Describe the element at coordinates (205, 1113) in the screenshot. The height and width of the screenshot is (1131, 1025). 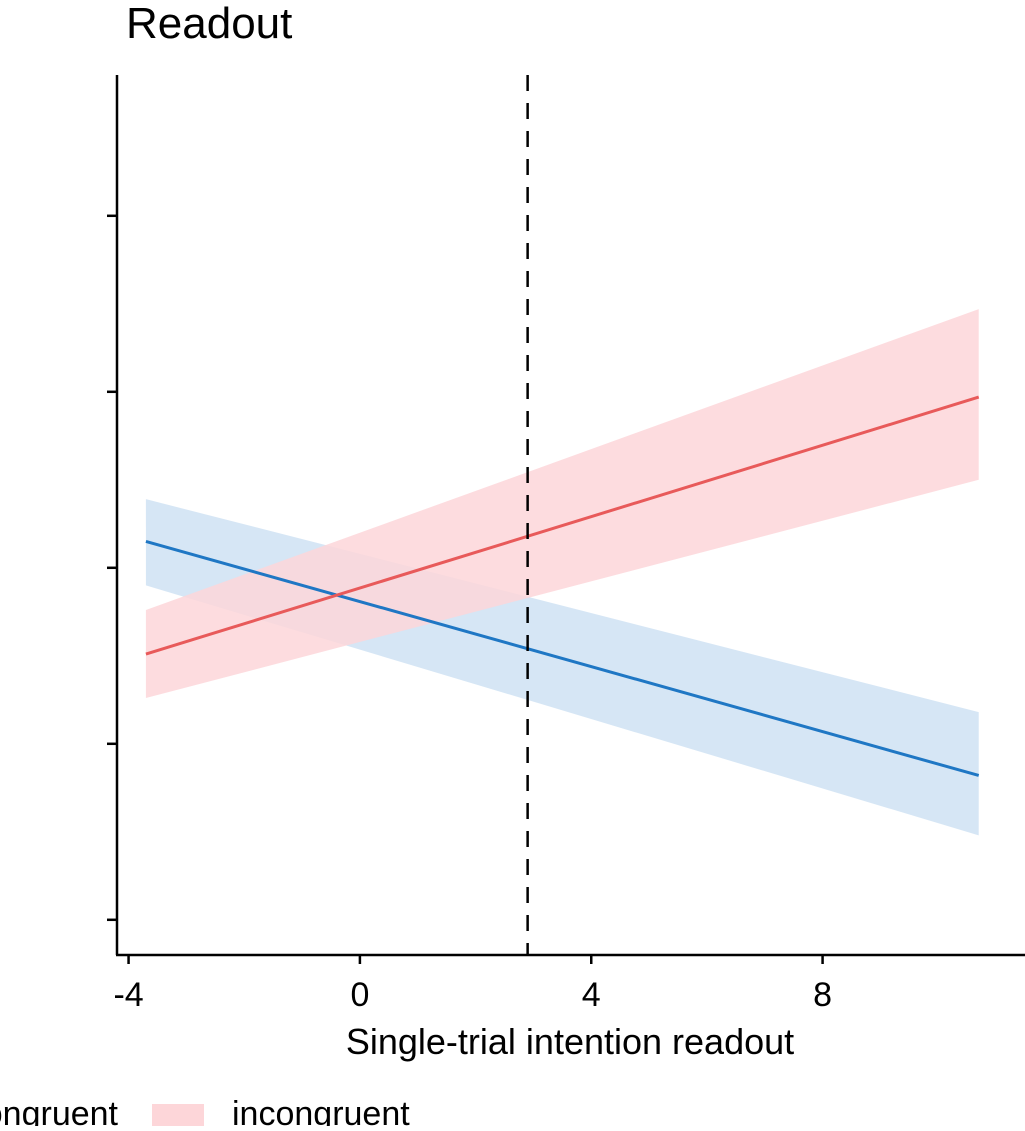
I see `legend: congruent incongruent` at that location.